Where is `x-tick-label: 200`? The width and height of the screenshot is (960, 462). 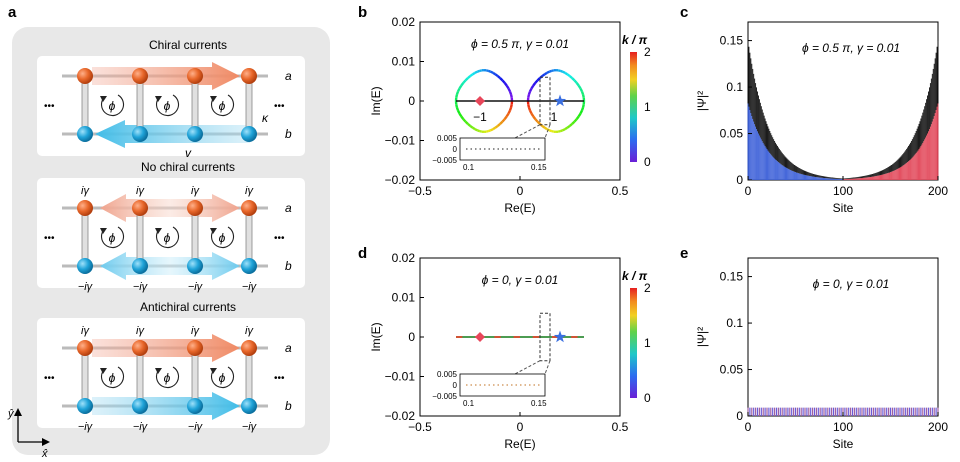 x-tick-label: 200 is located at coordinates (938, 427).